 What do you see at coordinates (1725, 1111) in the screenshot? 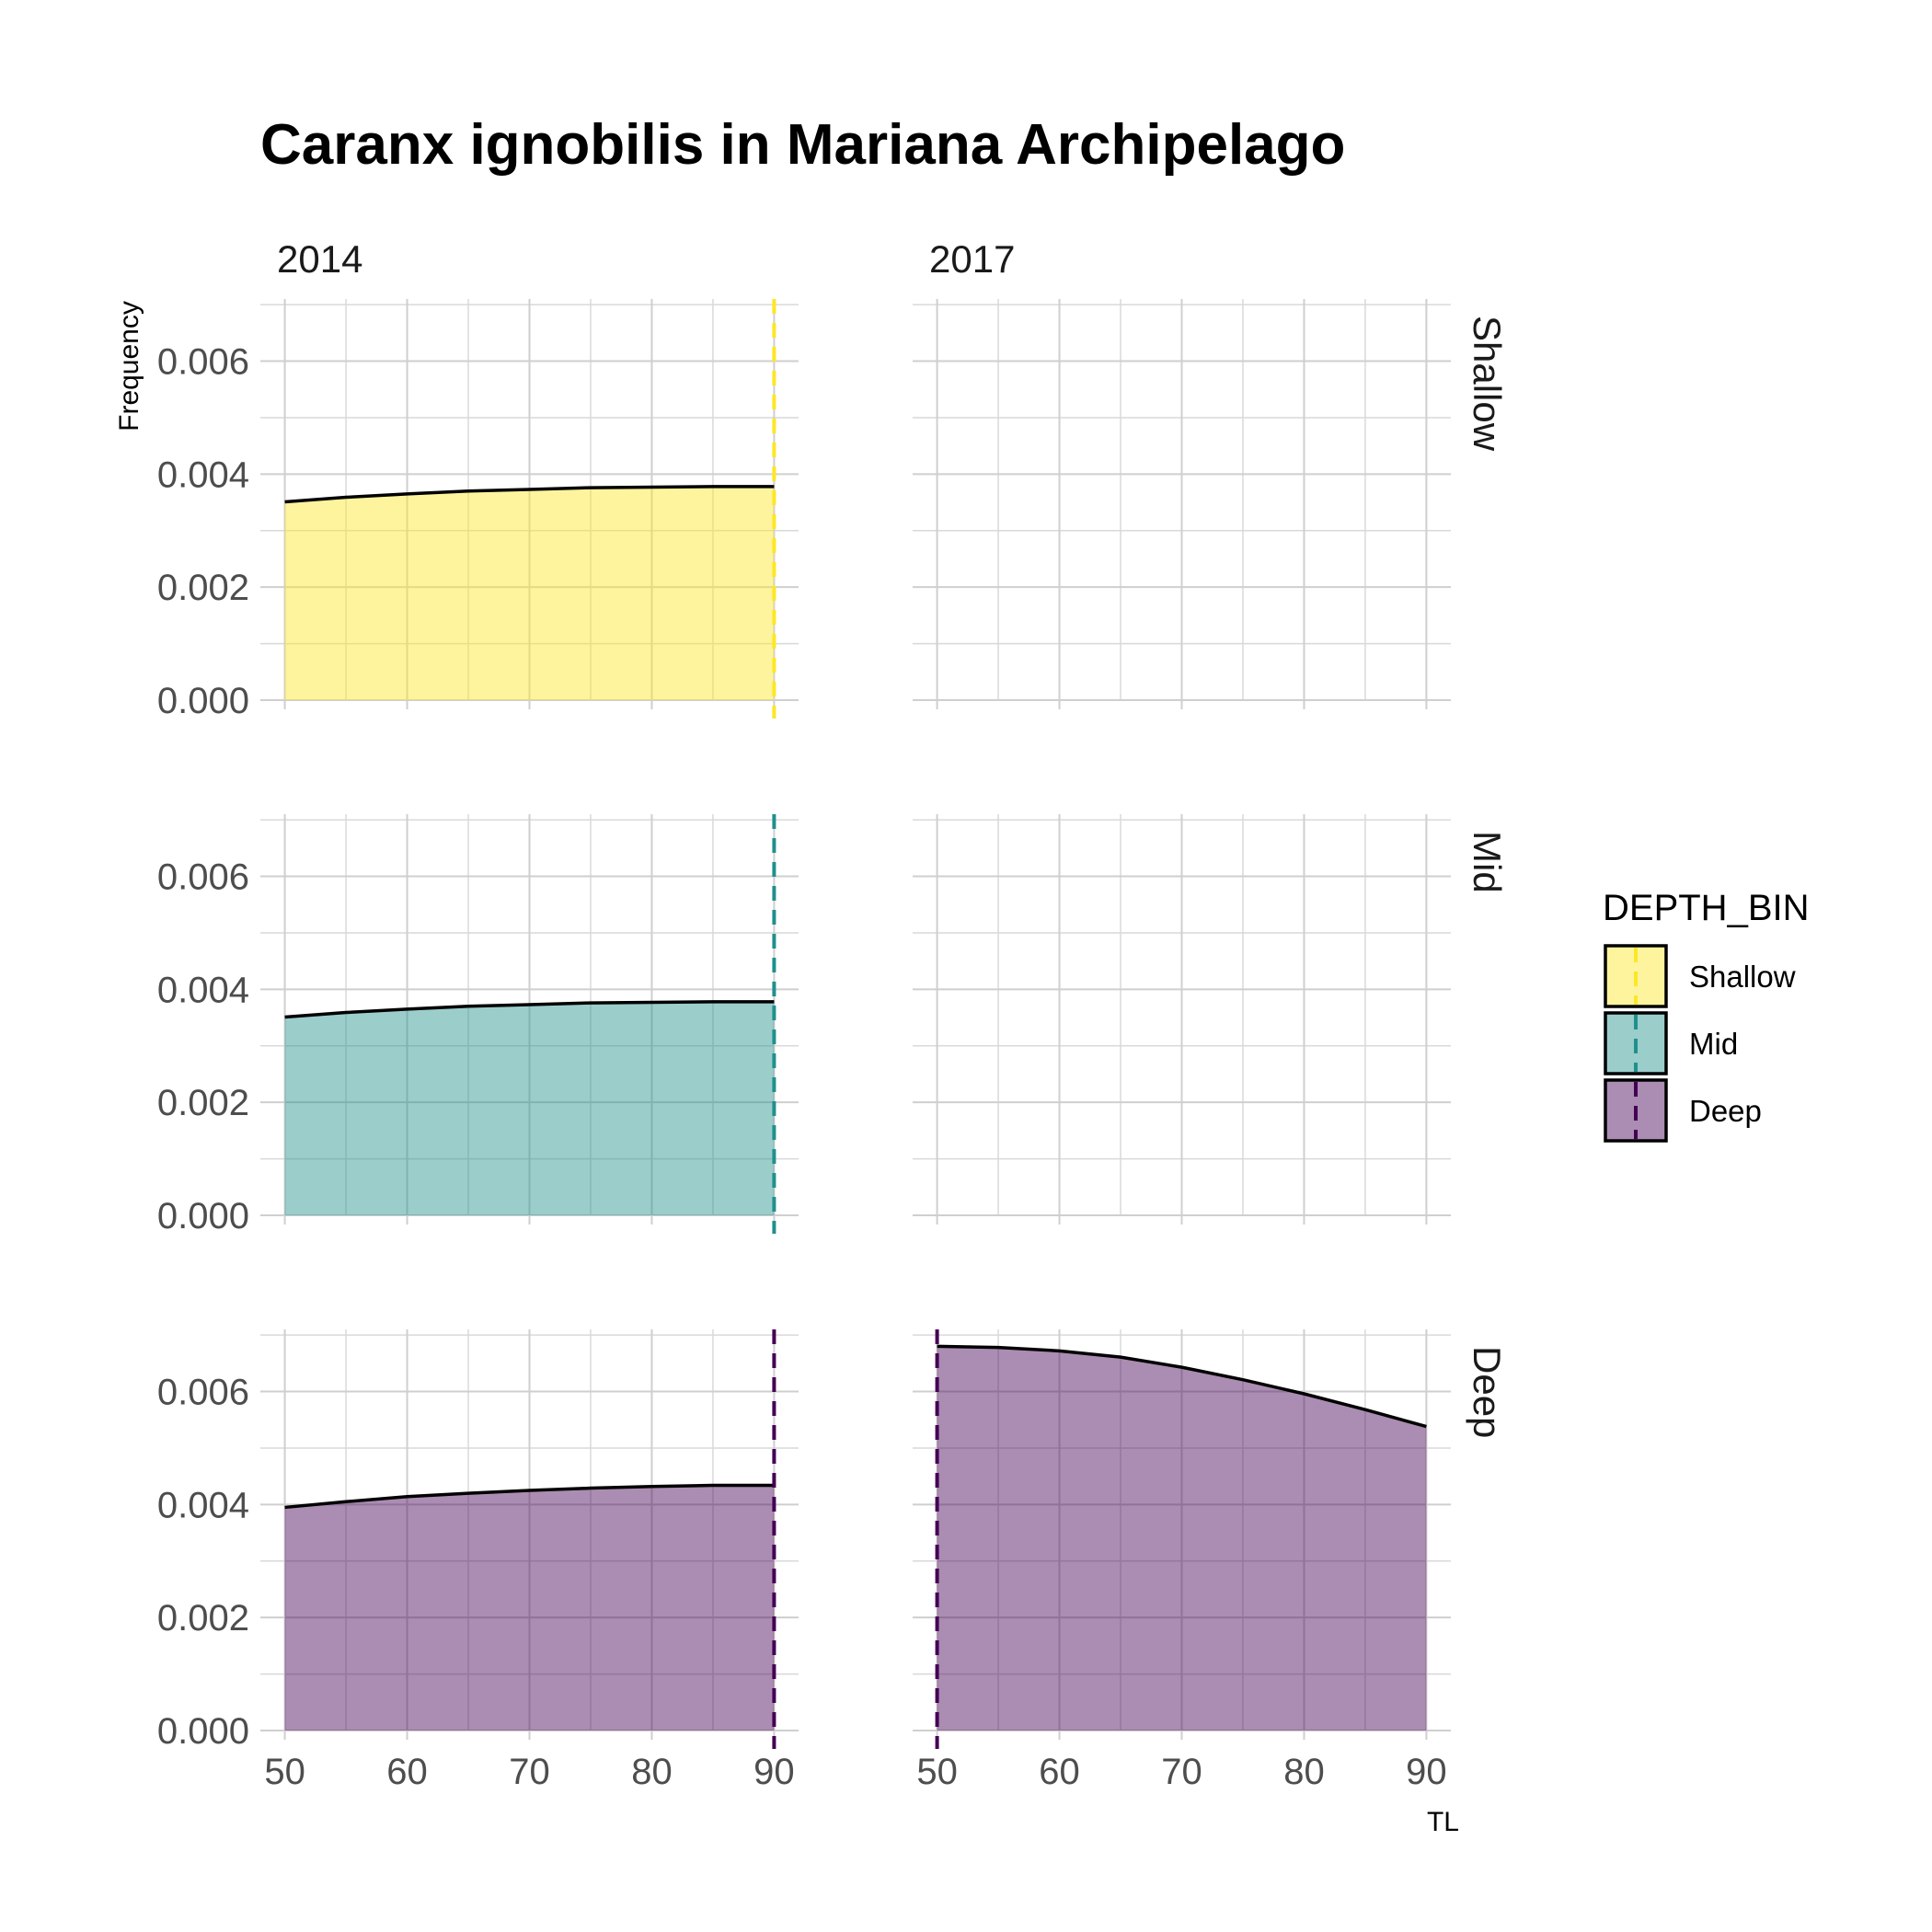
I see `legend-label: Deep` at bounding box center [1725, 1111].